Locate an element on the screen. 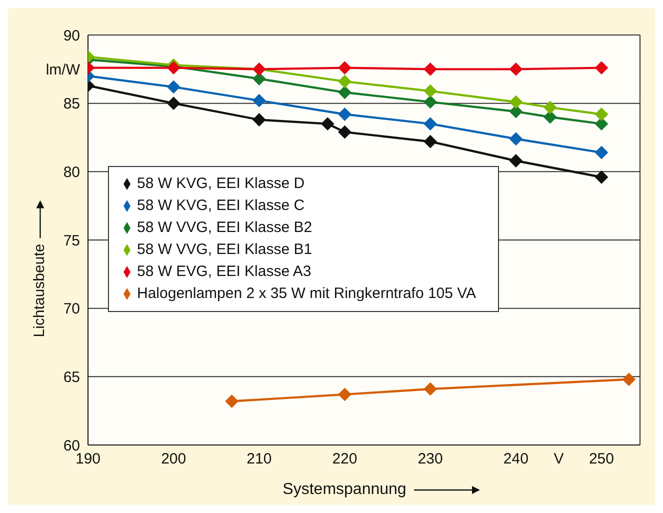 The width and height of the screenshot is (663, 513). x-tick-label: 230 is located at coordinates (430, 459).